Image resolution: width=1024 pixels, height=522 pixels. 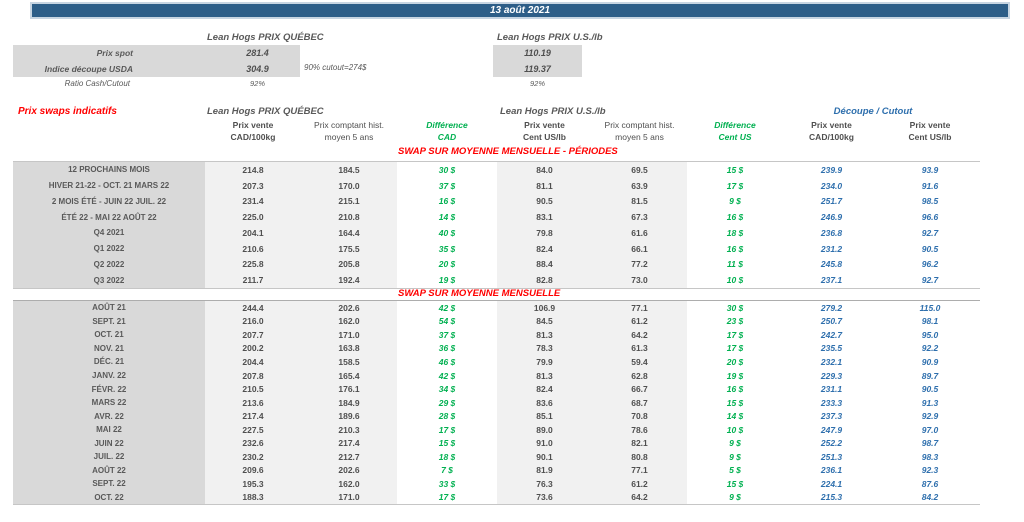 What do you see at coordinates (109, 335) in the screenshot?
I see `row-label-cell: OCT. 21` at bounding box center [109, 335].